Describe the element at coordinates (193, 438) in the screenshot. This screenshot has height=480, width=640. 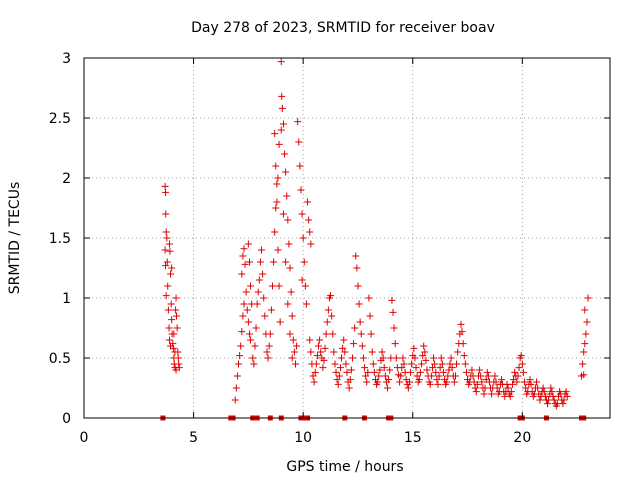
I see `x-tick-label: 5` at that location.